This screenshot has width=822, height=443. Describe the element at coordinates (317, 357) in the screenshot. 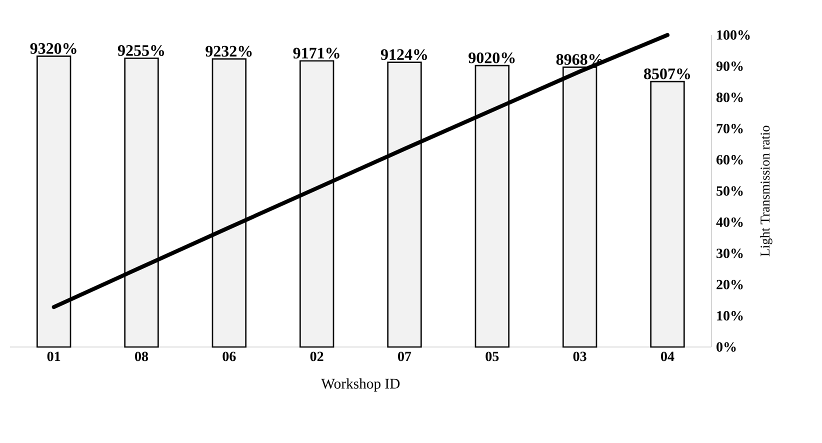

I see `x-tick-label: 02` at that location.